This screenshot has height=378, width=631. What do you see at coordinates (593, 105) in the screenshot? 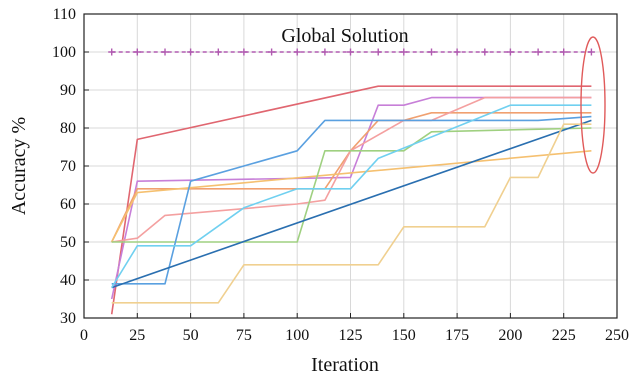
I see `highlight-ellipse` at bounding box center [593, 105].